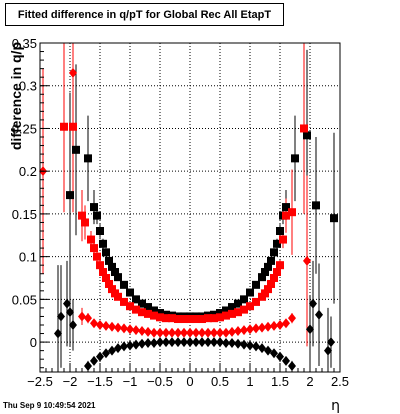  I want to click on x-tick-label: −0.5, so click(160, 381).